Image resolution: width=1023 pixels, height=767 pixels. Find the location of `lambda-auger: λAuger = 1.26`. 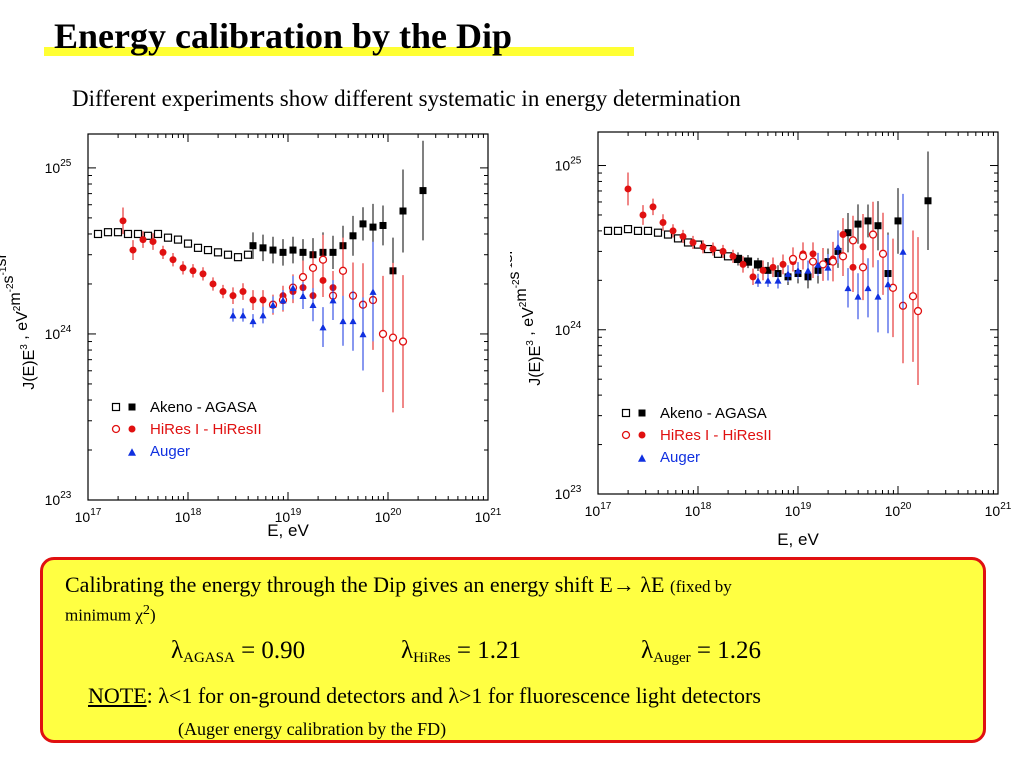

lambda-auger: λAuger = 1.26 is located at coordinates (701, 654).